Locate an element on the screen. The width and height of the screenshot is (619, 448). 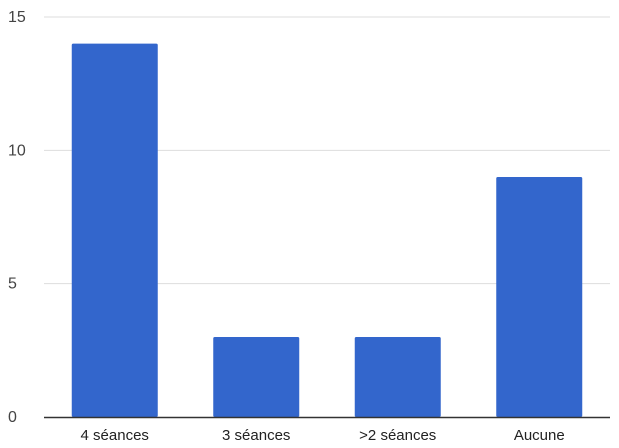
x-tick-label: Aucune is located at coordinates (539, 435).